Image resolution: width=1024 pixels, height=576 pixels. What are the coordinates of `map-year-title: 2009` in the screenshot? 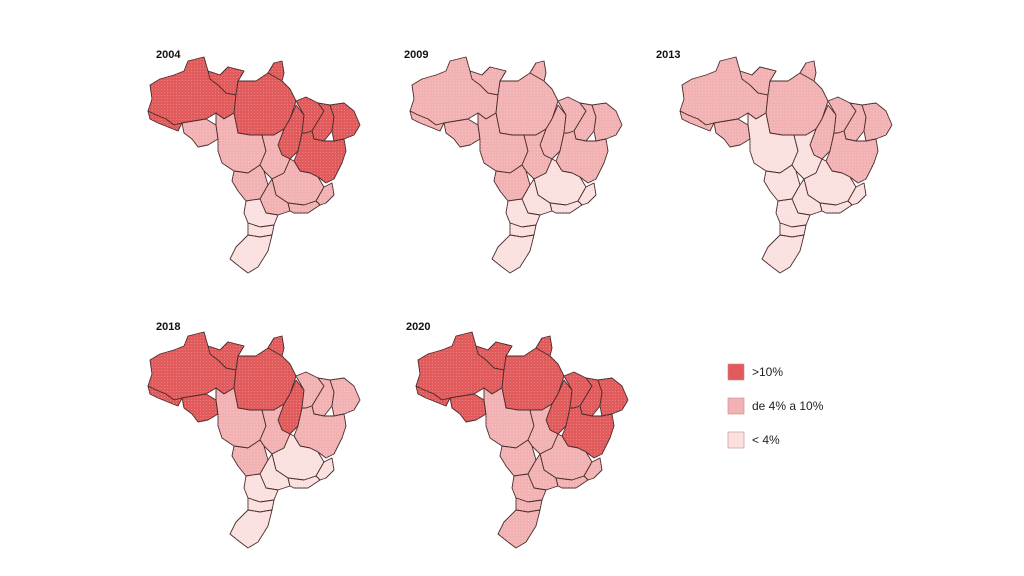 It's located at (416, 55).